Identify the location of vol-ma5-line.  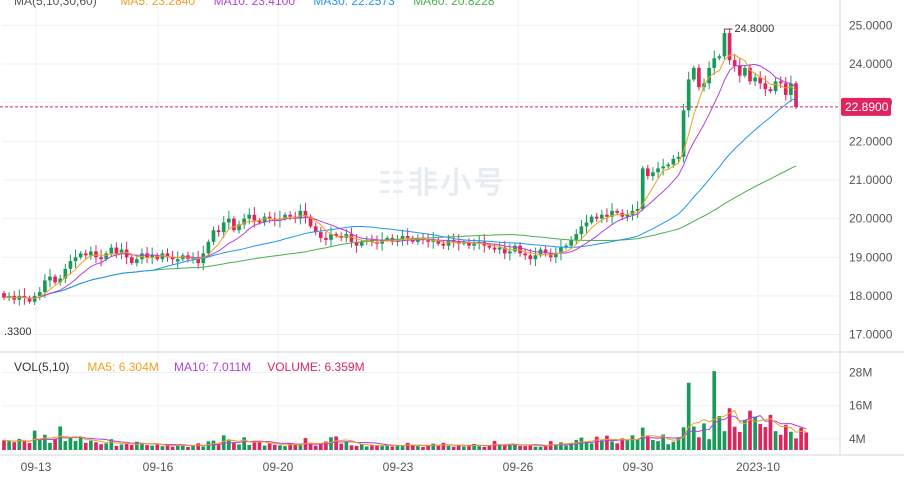
(405, 428).